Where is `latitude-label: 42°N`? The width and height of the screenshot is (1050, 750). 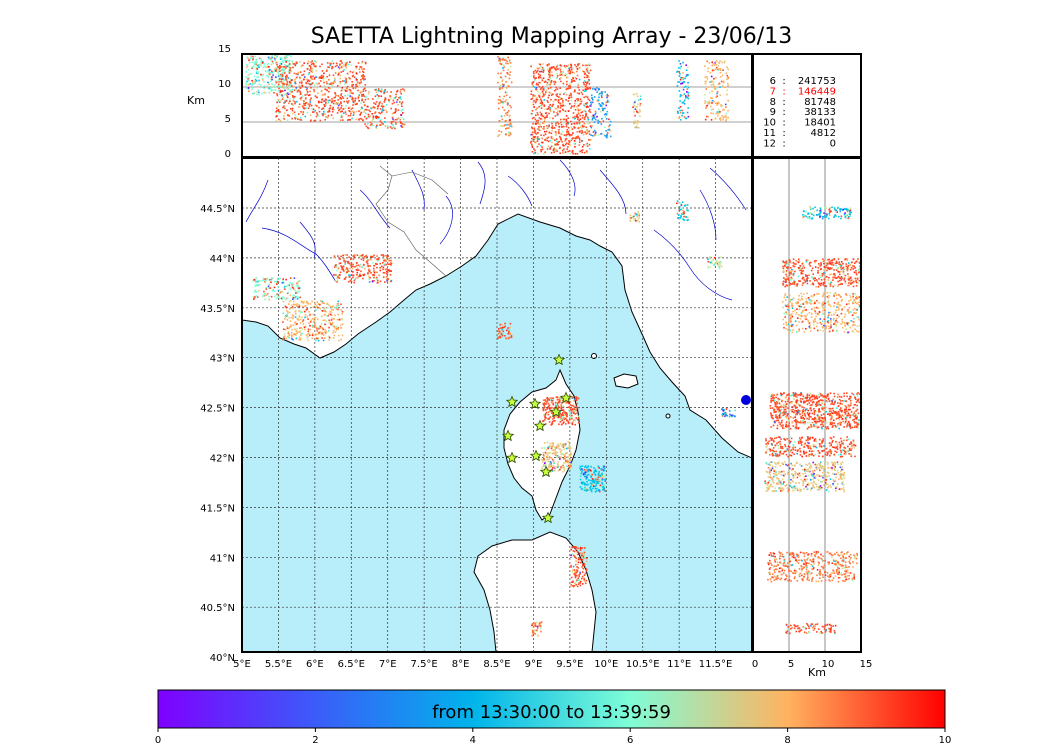
latitude-label: 42°N is located at coordinates (222, 459).